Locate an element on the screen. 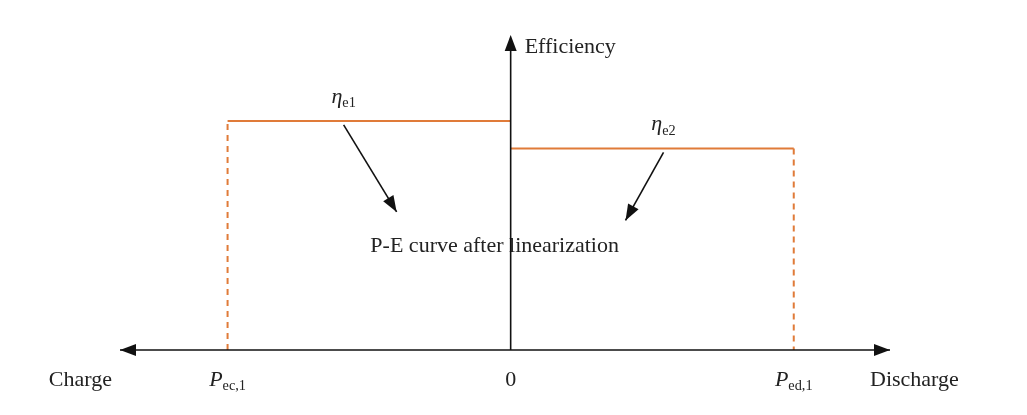 This screenshot has height=415, width=1027. text: Discharge is located at coordinates (914, 378).